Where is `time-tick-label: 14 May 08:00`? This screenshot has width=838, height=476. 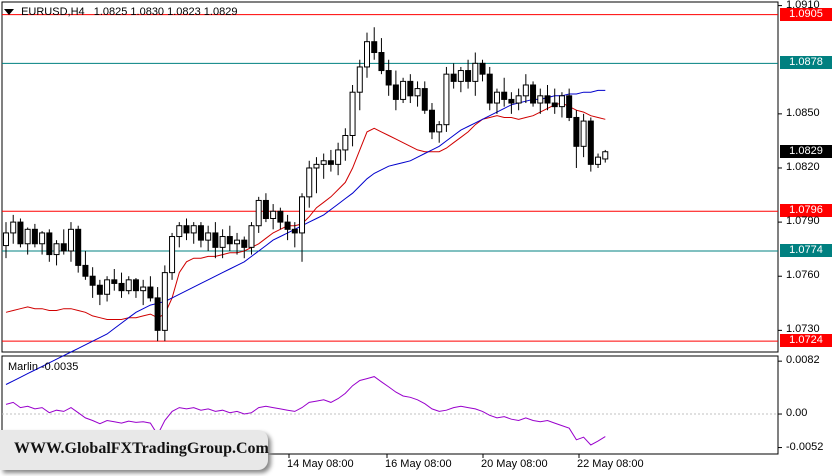 time-tick-label: 14 May 08:00 is located at coordinates (320, 464).